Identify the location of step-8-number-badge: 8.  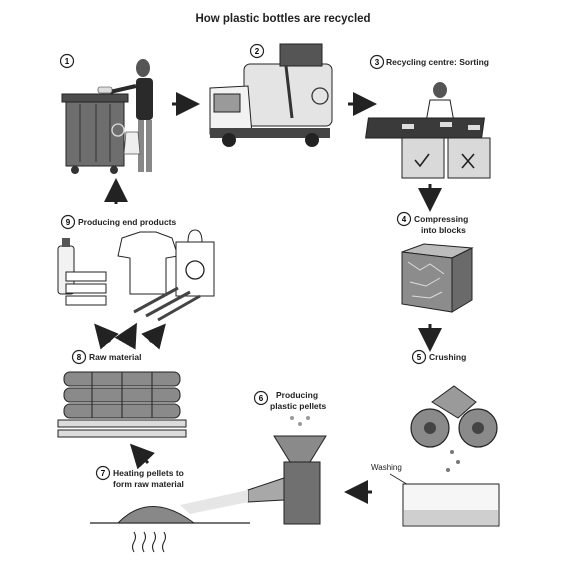
(79, 357).